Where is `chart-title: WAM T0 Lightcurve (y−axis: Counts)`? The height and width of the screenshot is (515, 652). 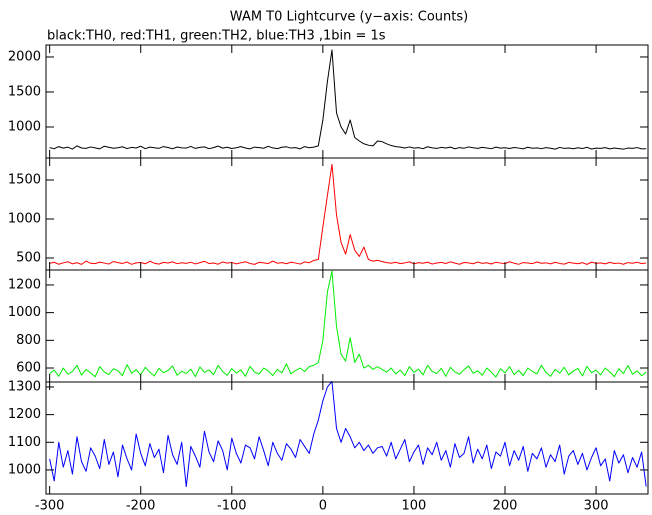
chart-title: WAM T0 Lightcurve (y−axis: Counts) is located at coordinates (349, 17).